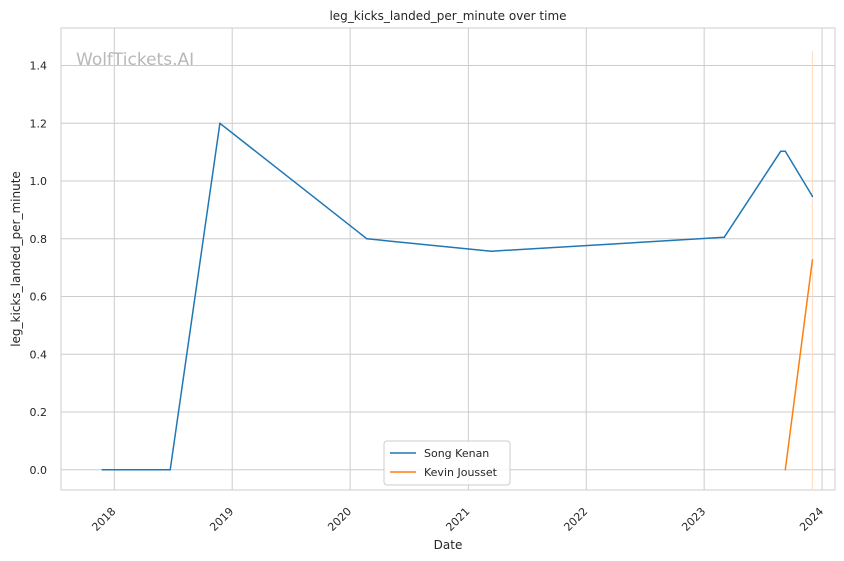  I want to click on y-tick-label: 0.8, so click(39, 239).